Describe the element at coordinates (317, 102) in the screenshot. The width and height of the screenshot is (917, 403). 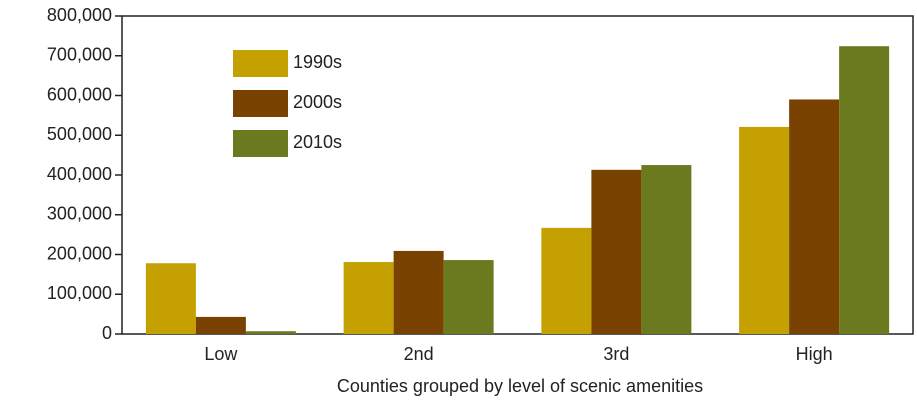
I see `legend-label: 2000s` at that location.